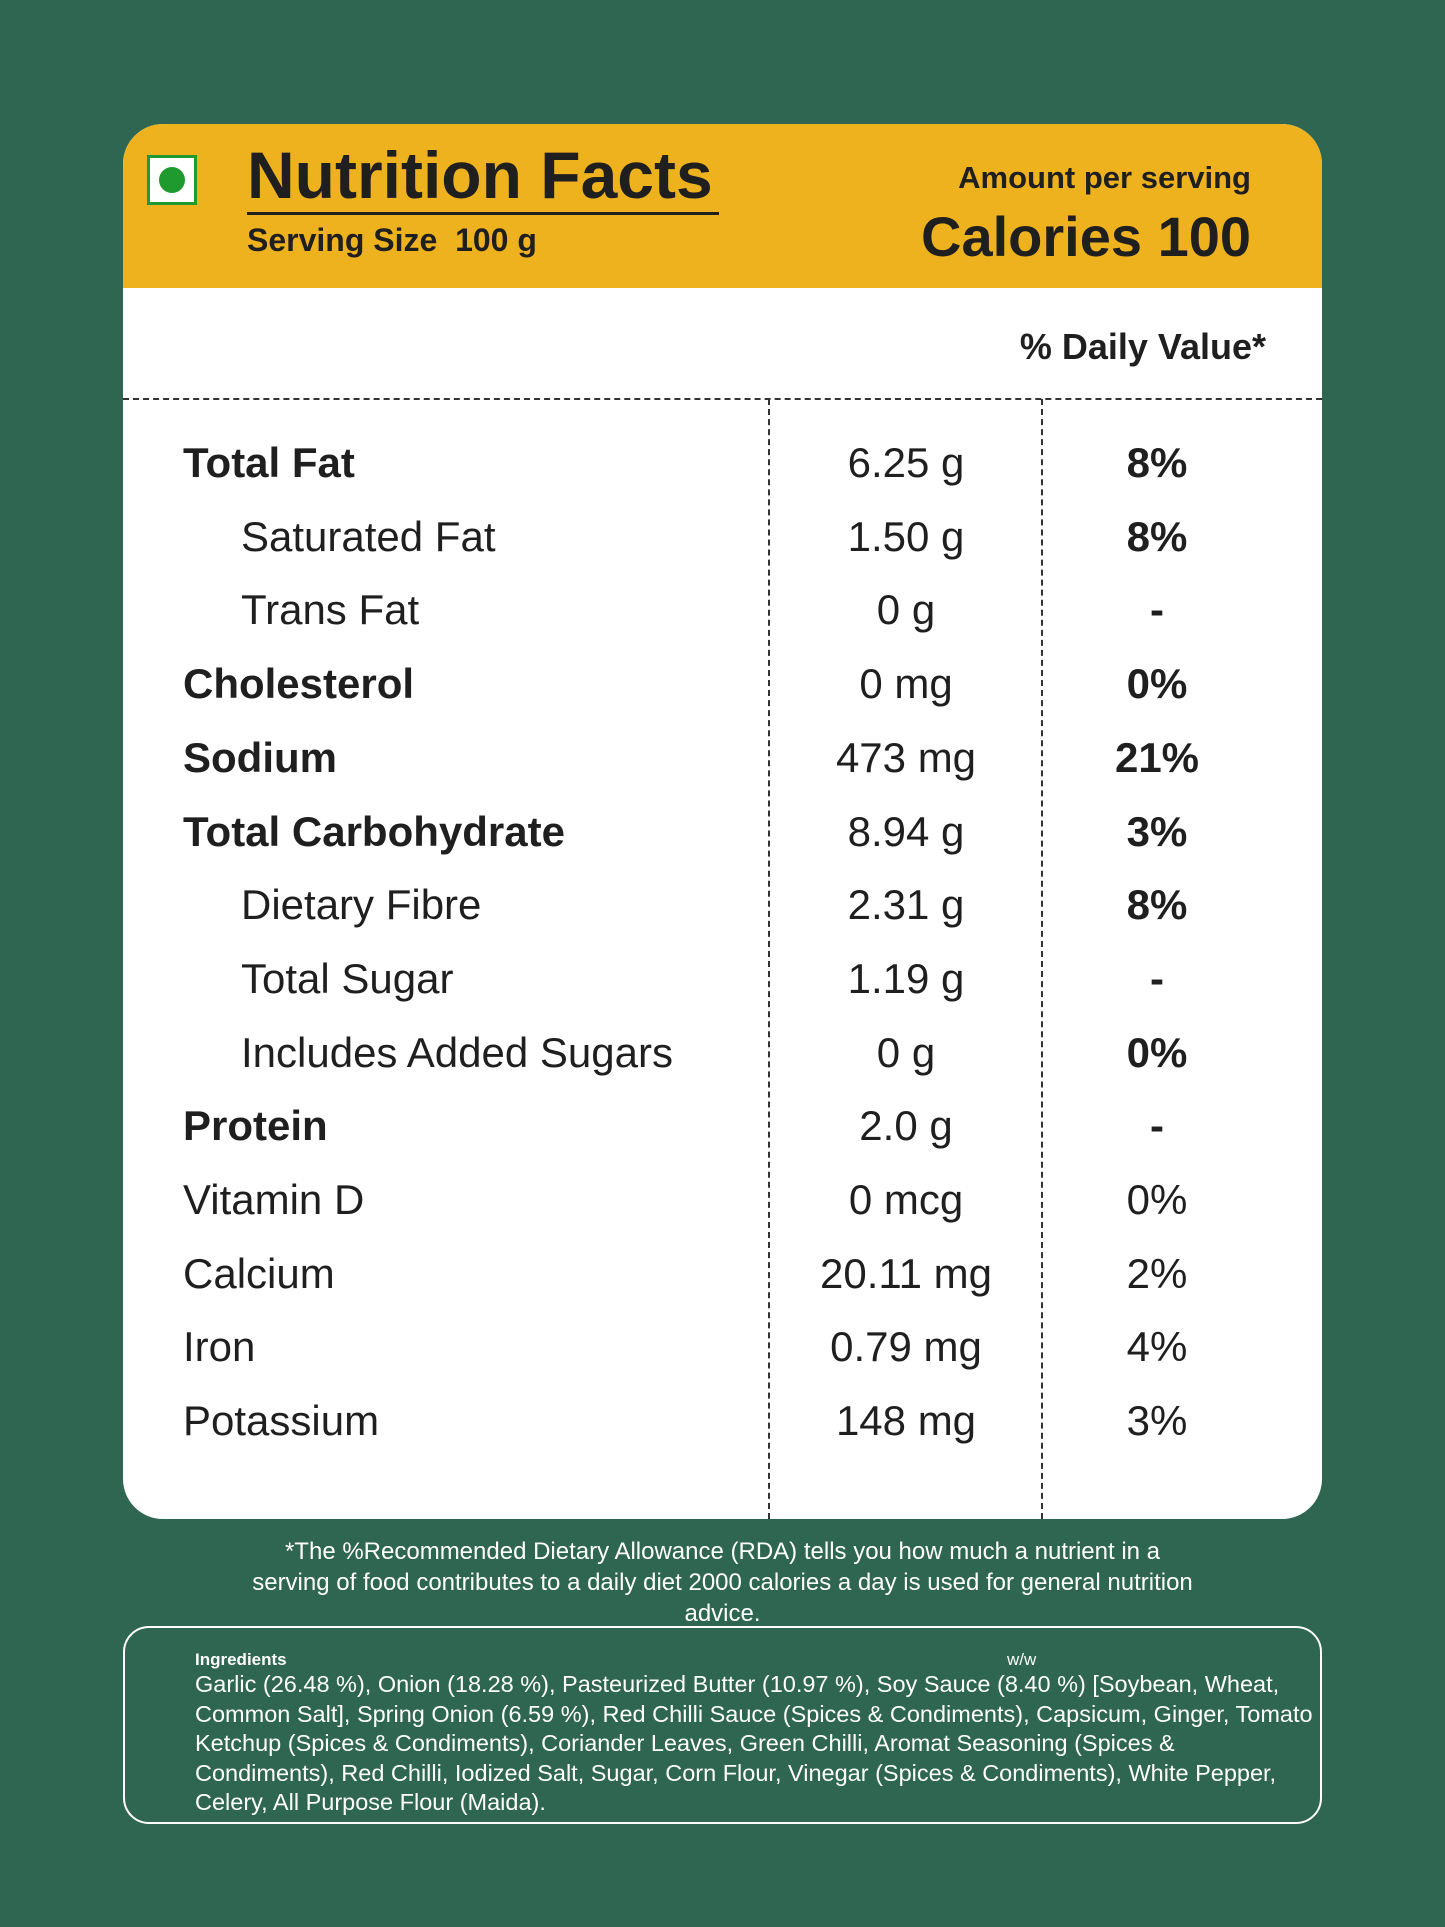  I want to click on ingredients-unit: w/w, so click(1022, 1659).